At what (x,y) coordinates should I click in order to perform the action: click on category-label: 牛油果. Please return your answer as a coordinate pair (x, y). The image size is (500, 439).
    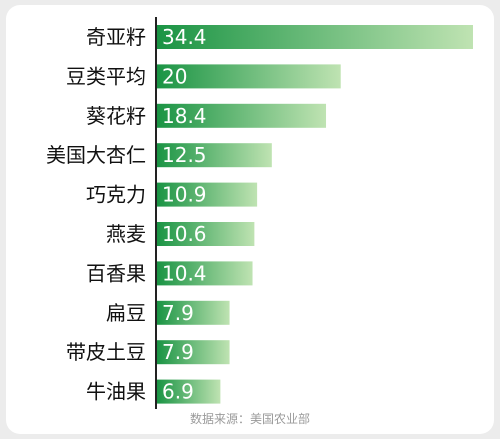
    Looking at the image, I should click on (116, 392).